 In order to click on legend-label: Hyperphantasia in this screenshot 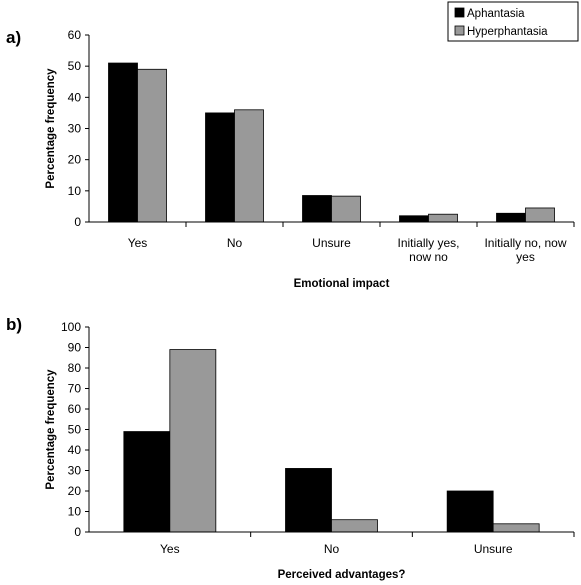, I will do `click(507, 32)`.